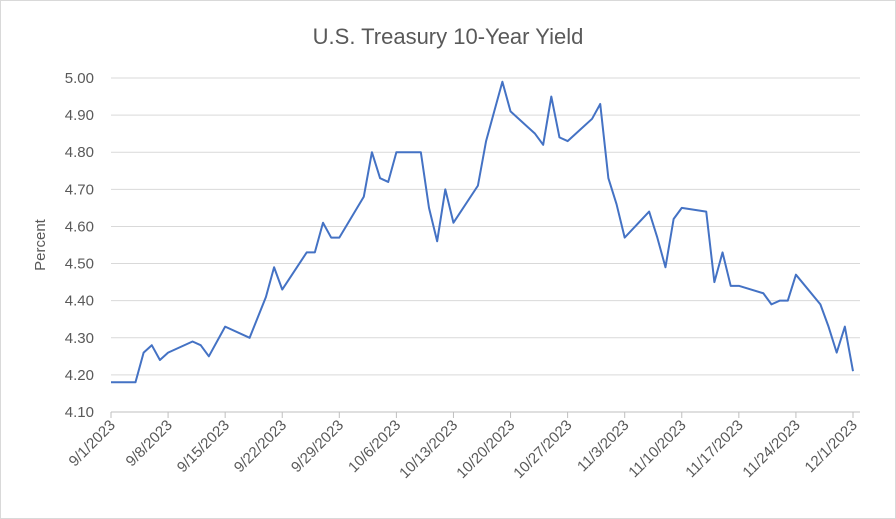 This screenshot has height=519, width=896. I want to click on y-tick-label: 4.50, so click(79, 264).